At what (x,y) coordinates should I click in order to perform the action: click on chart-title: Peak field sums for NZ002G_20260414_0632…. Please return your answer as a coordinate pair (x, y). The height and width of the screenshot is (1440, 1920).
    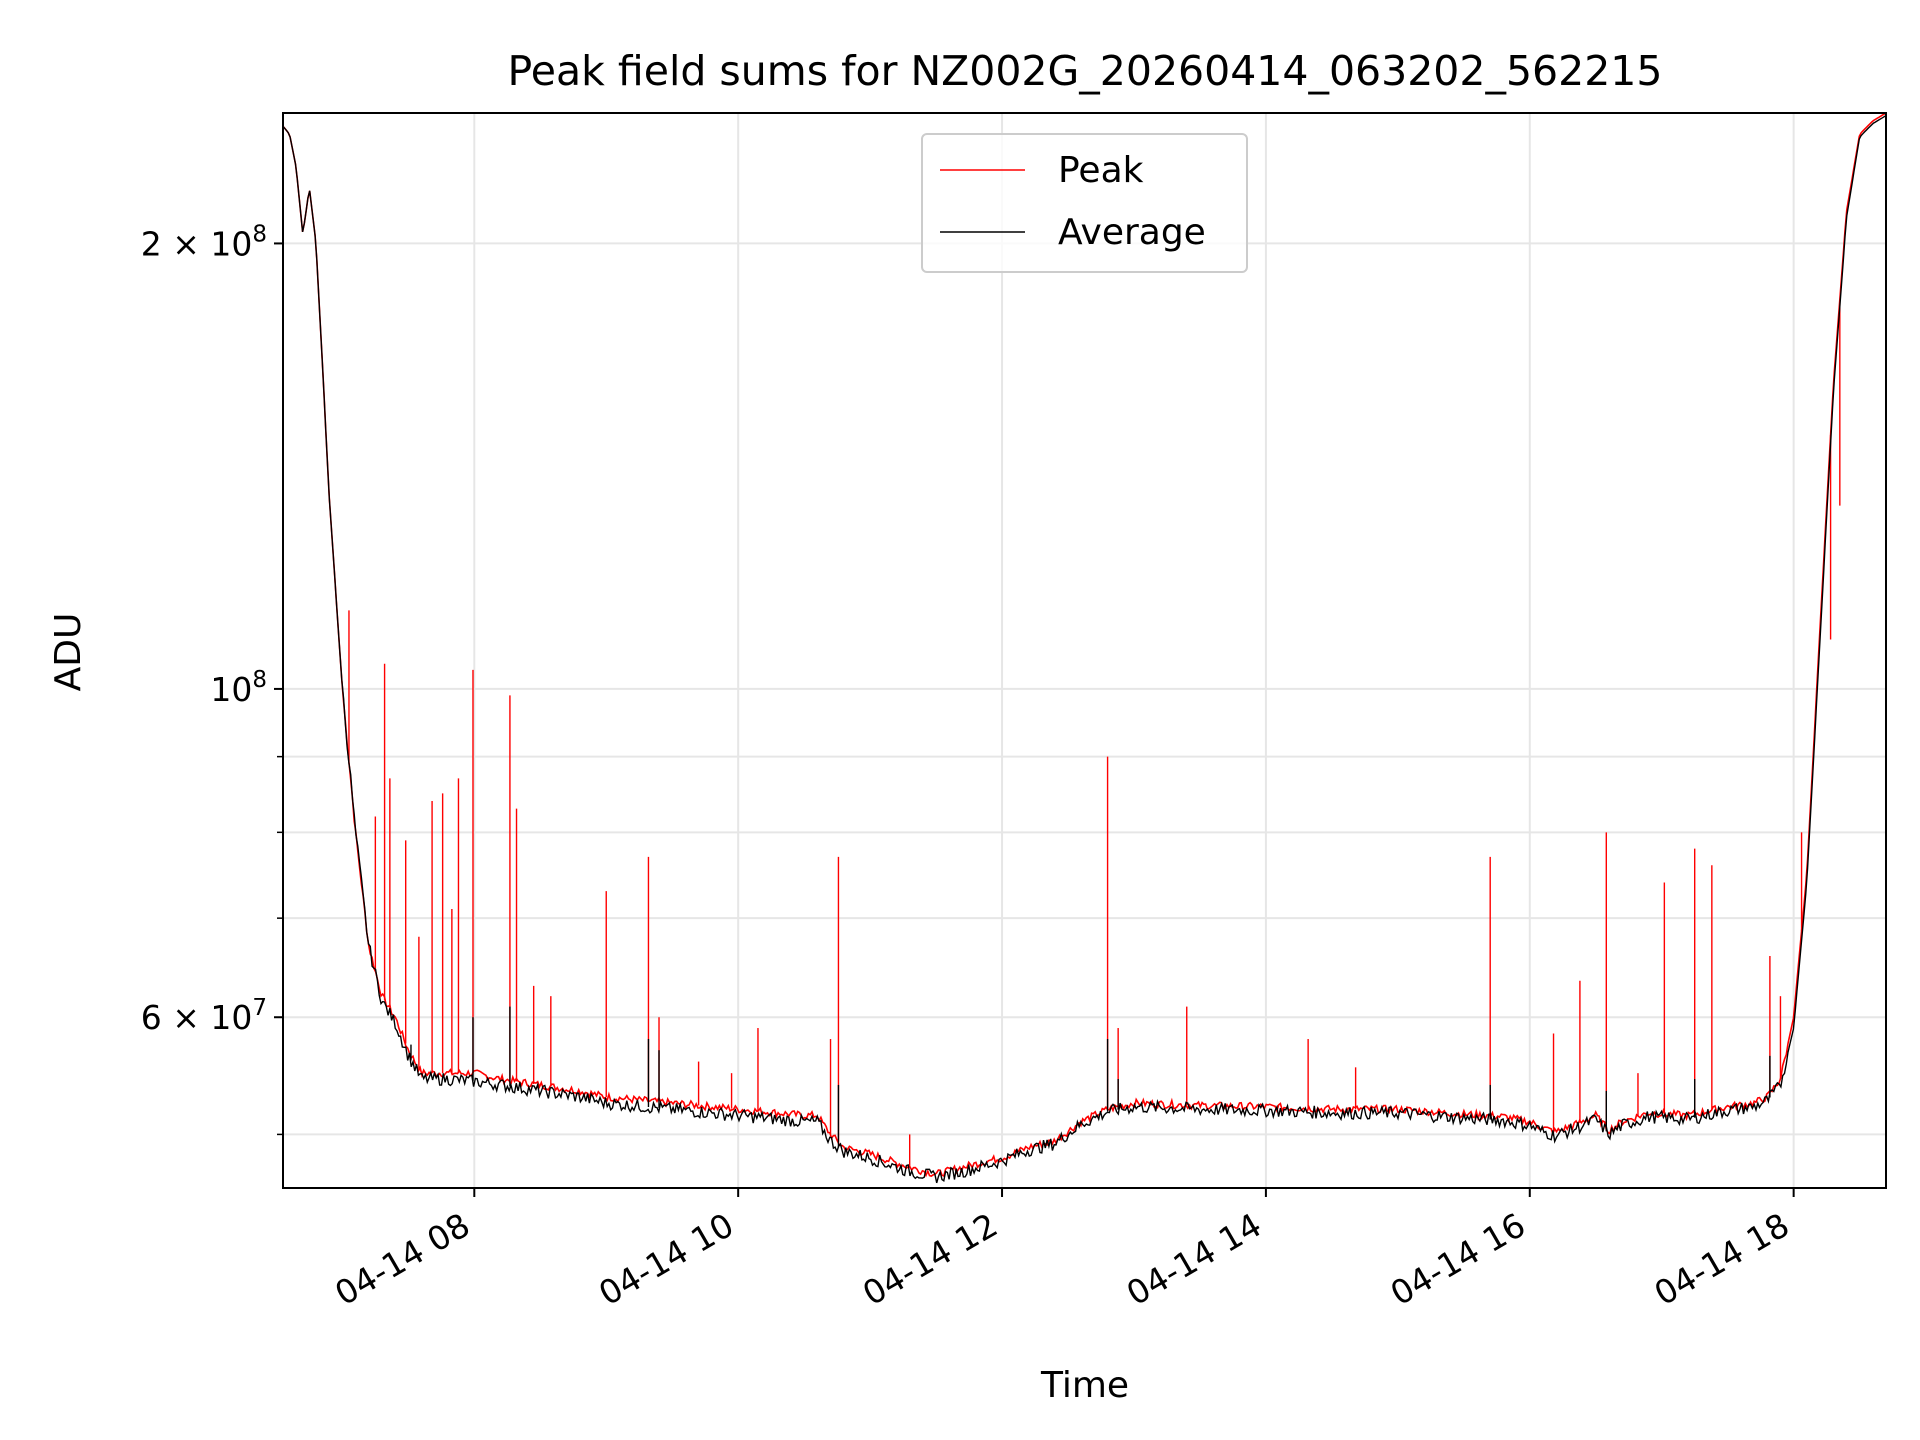
    Looking at the image, I should click on (1085, 71).